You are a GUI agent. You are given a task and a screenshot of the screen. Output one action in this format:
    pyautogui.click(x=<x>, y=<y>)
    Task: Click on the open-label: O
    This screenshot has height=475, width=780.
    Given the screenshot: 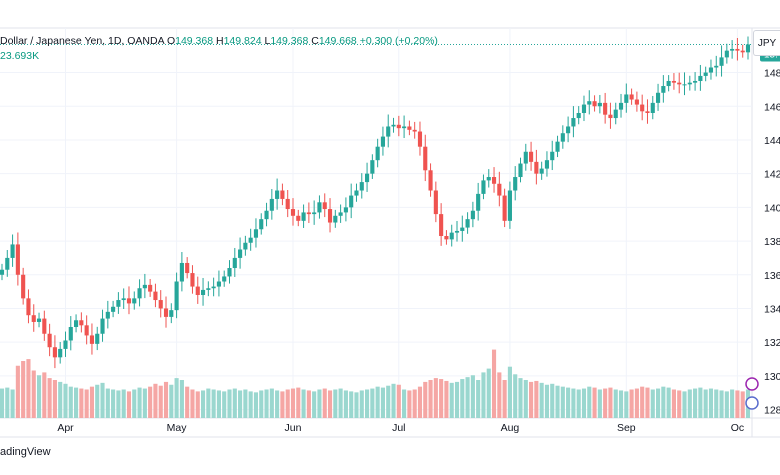 What is the action you would take?
    pyautogui.click(x=171, y=41)
    